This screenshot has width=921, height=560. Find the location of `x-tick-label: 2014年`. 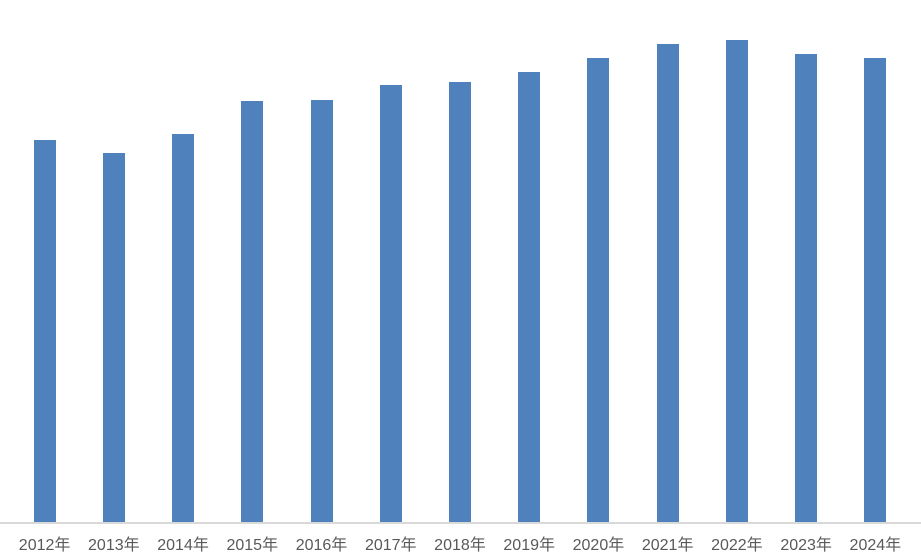

x-tick-label: 2014年 is located at coordinates (183, 545).